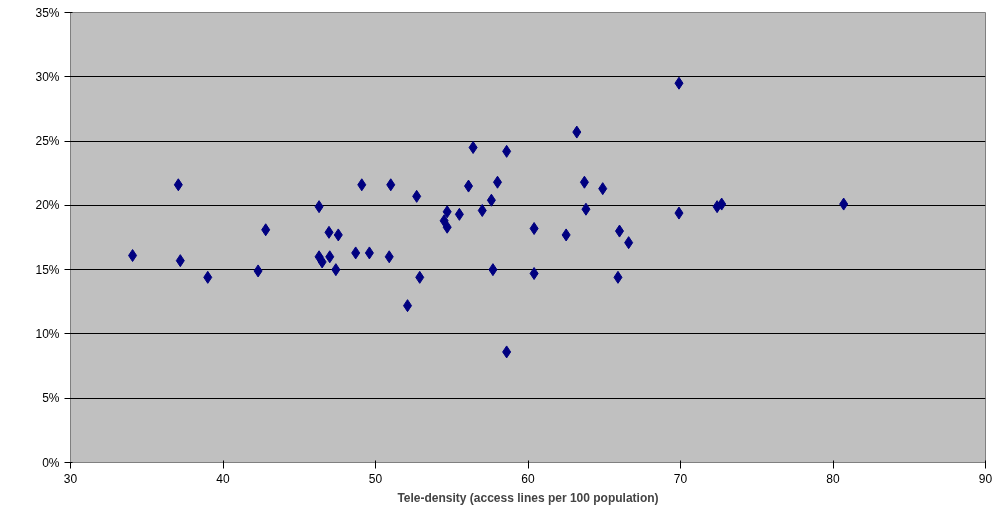  I want to click on y-tick-label: 20%, so click(47, 205).